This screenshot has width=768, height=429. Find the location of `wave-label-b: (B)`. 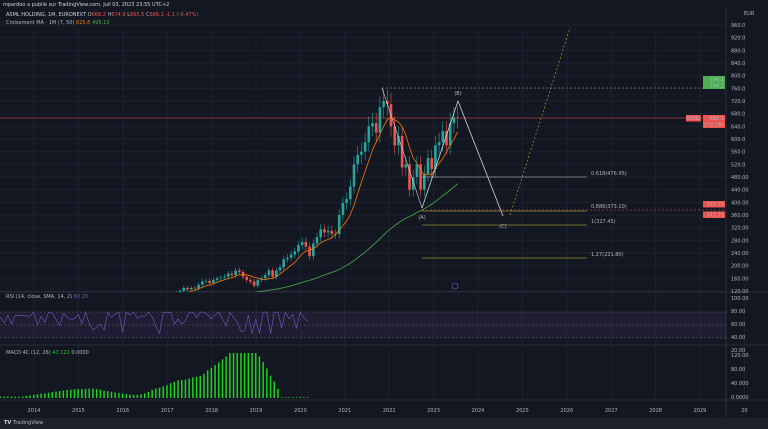

wave-label-b: (B) is located at coordinates (457, 94).